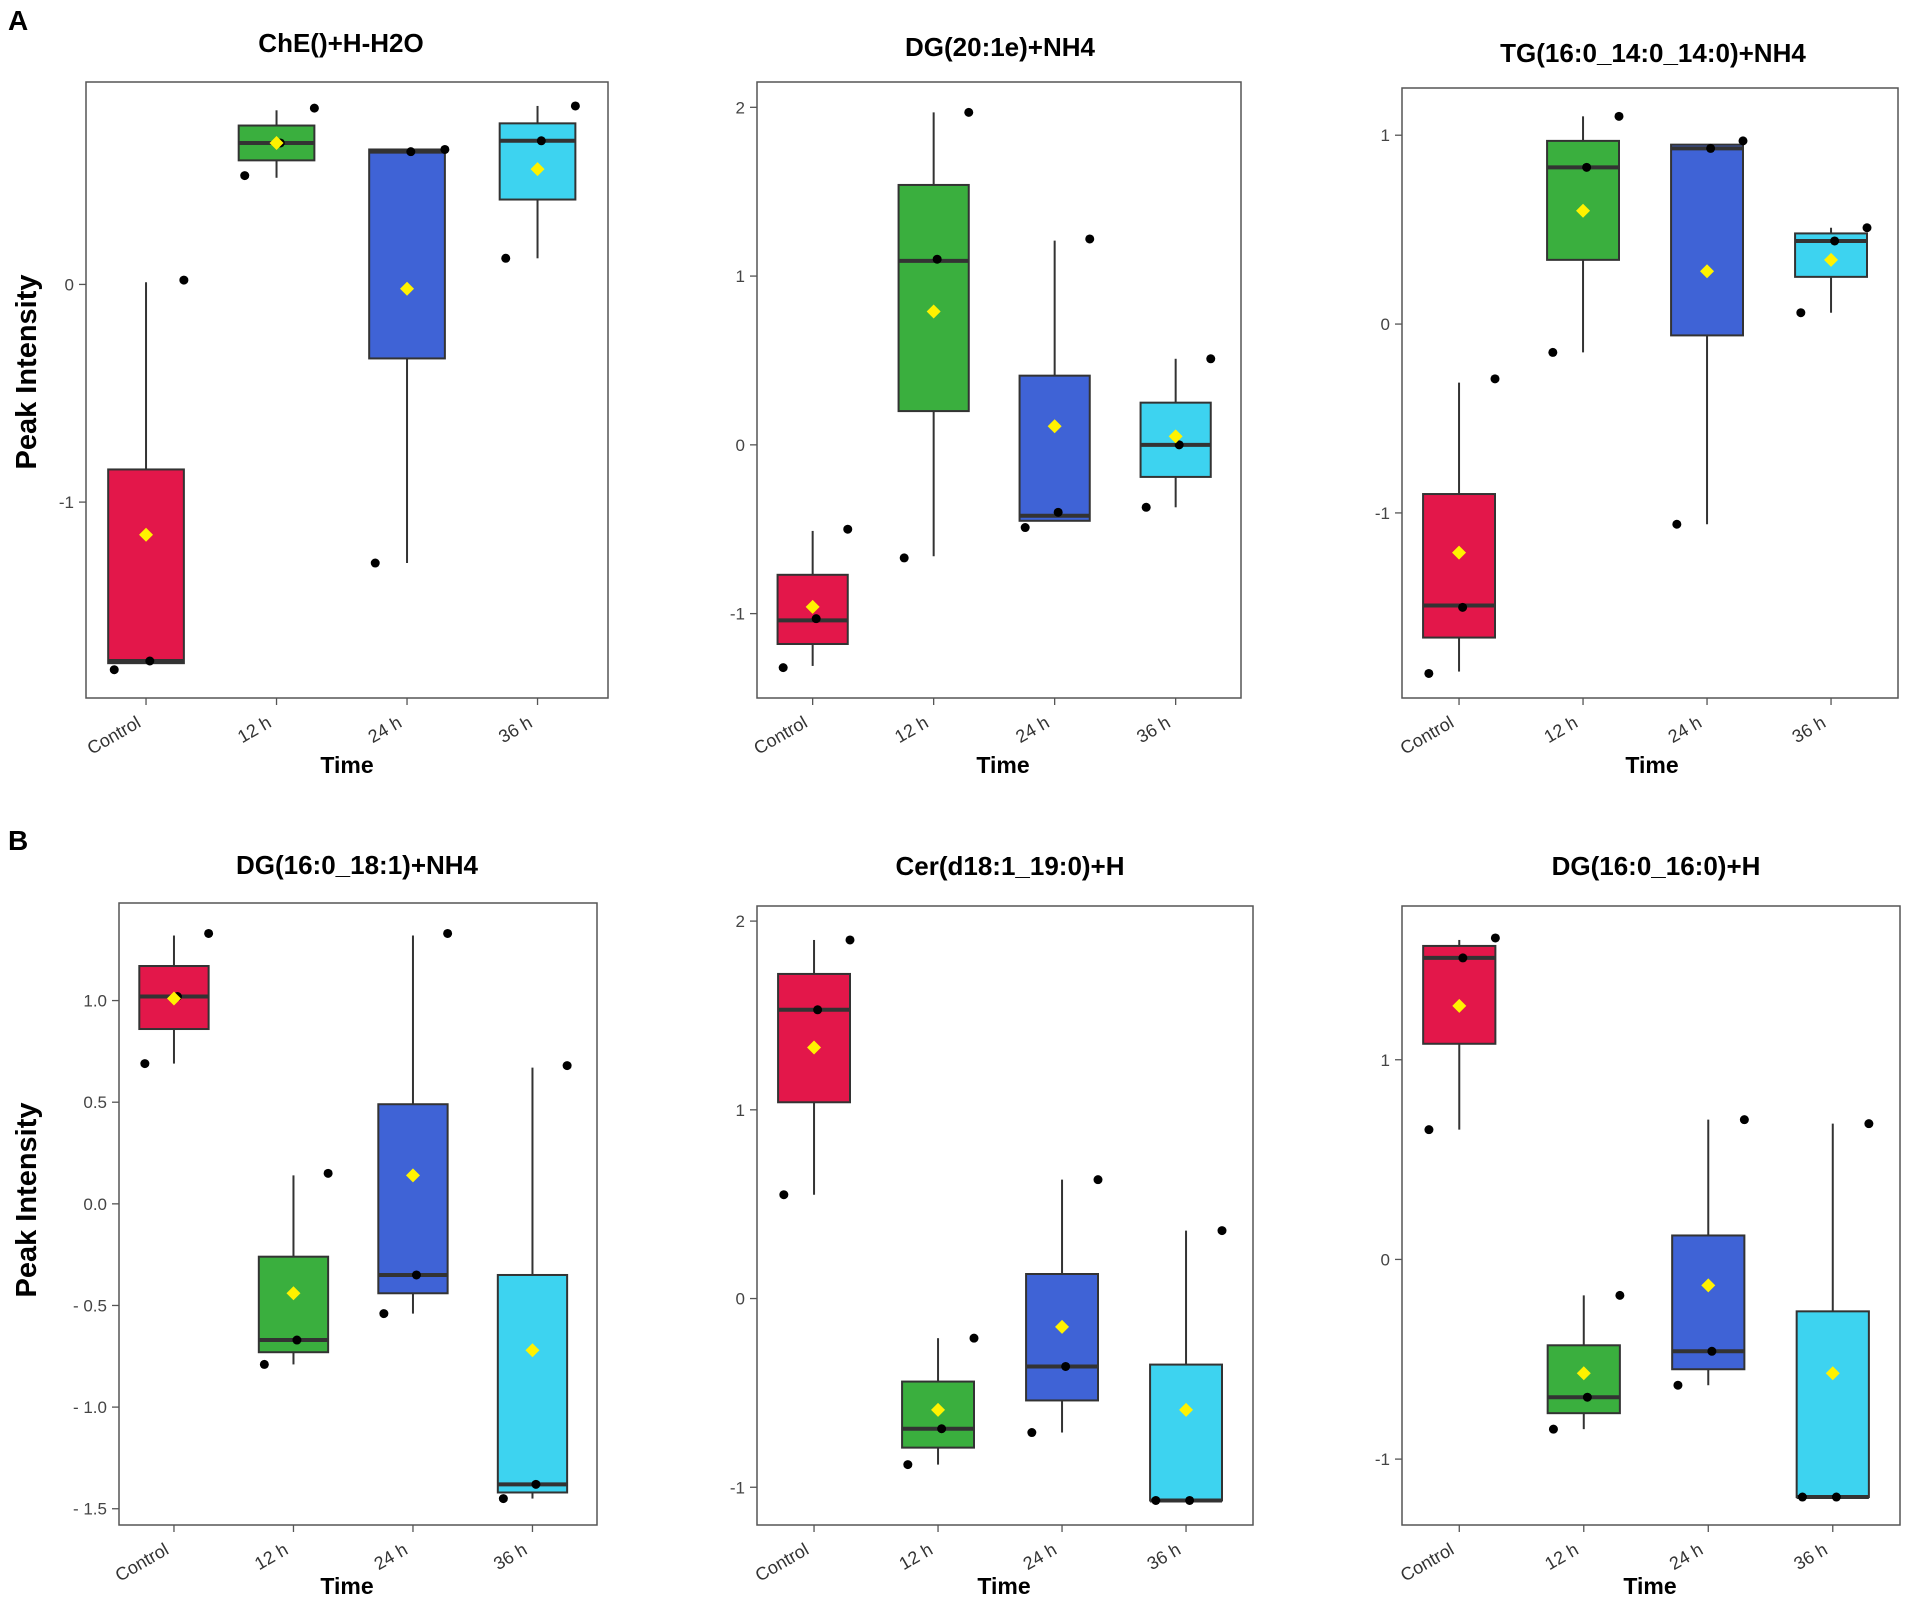 The width and height of the screenshot is (1907, 1598). What do you see at coordinates (1656, 866) in the screenshot?
I see `chart-title: DG(16:0_16:0)+H` at bounding box center [1656, 866].